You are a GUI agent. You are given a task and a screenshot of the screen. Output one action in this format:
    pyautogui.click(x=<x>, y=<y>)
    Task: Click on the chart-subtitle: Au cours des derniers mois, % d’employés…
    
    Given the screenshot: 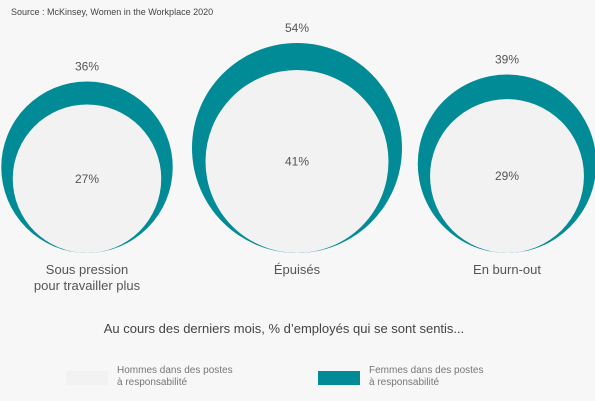 What is the action you would take?
    pyautogui.click(x=284, y=328)
    